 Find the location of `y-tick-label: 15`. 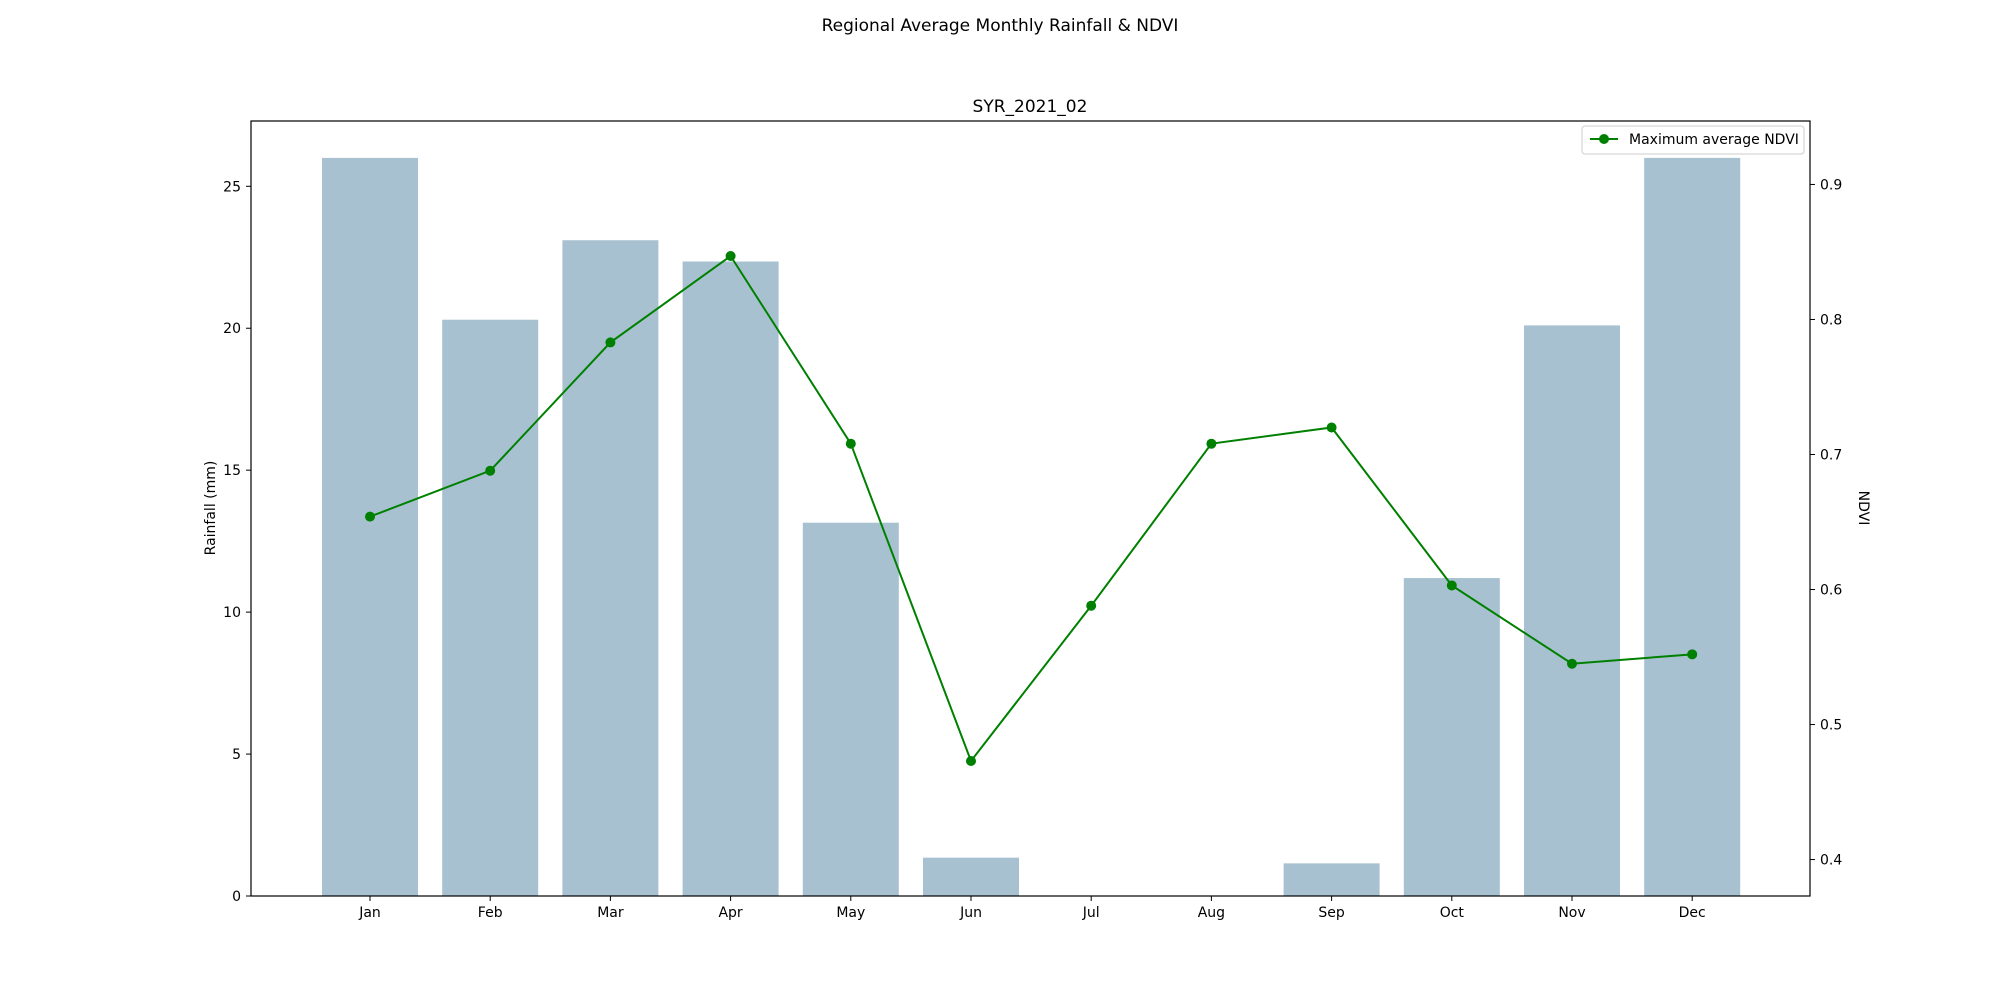

y-tick-label: 15 is located at coordinates (232, 471).